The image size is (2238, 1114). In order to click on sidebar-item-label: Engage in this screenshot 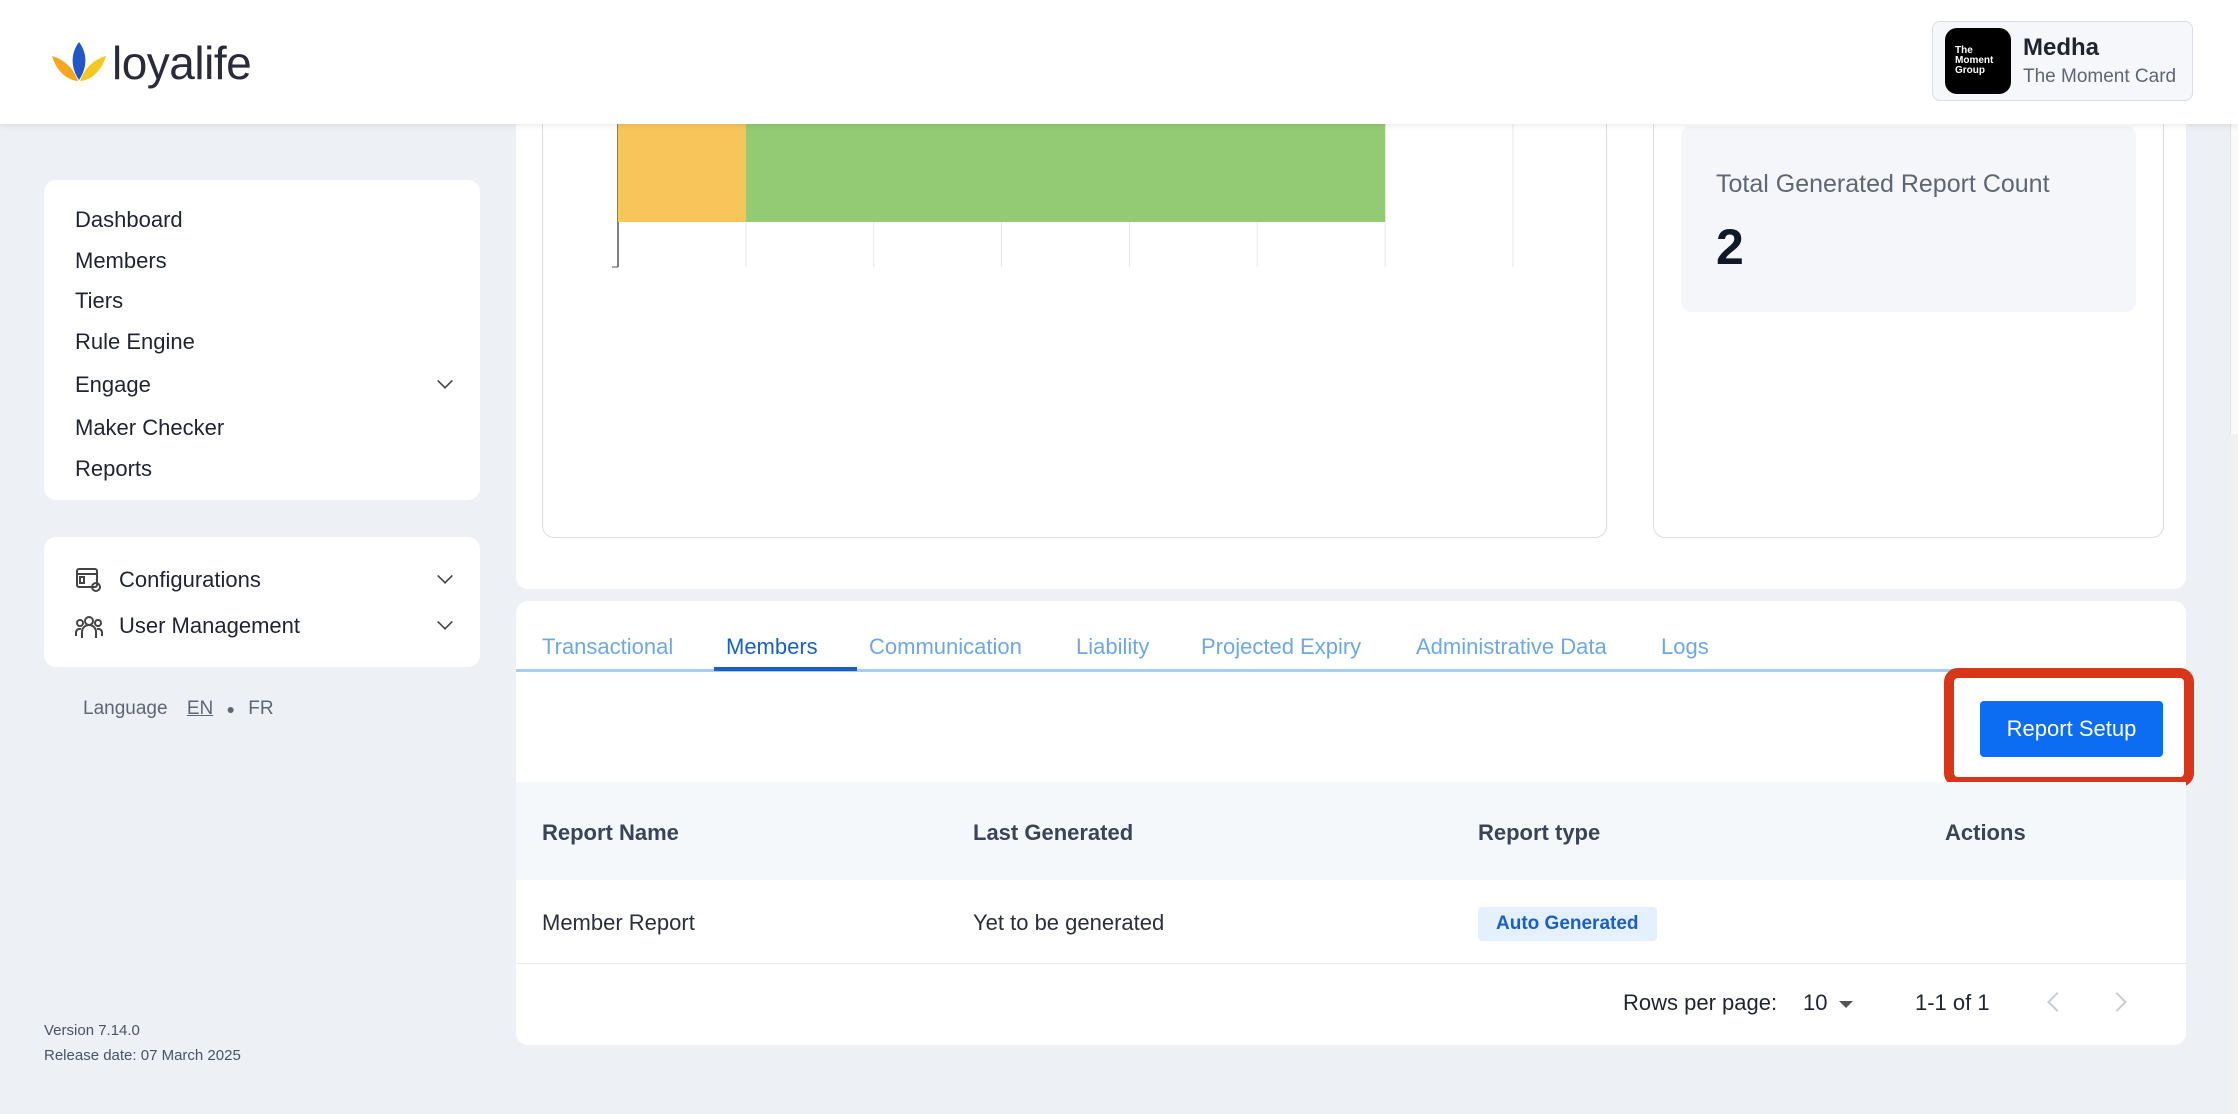, I will do `click(113, 384)`.